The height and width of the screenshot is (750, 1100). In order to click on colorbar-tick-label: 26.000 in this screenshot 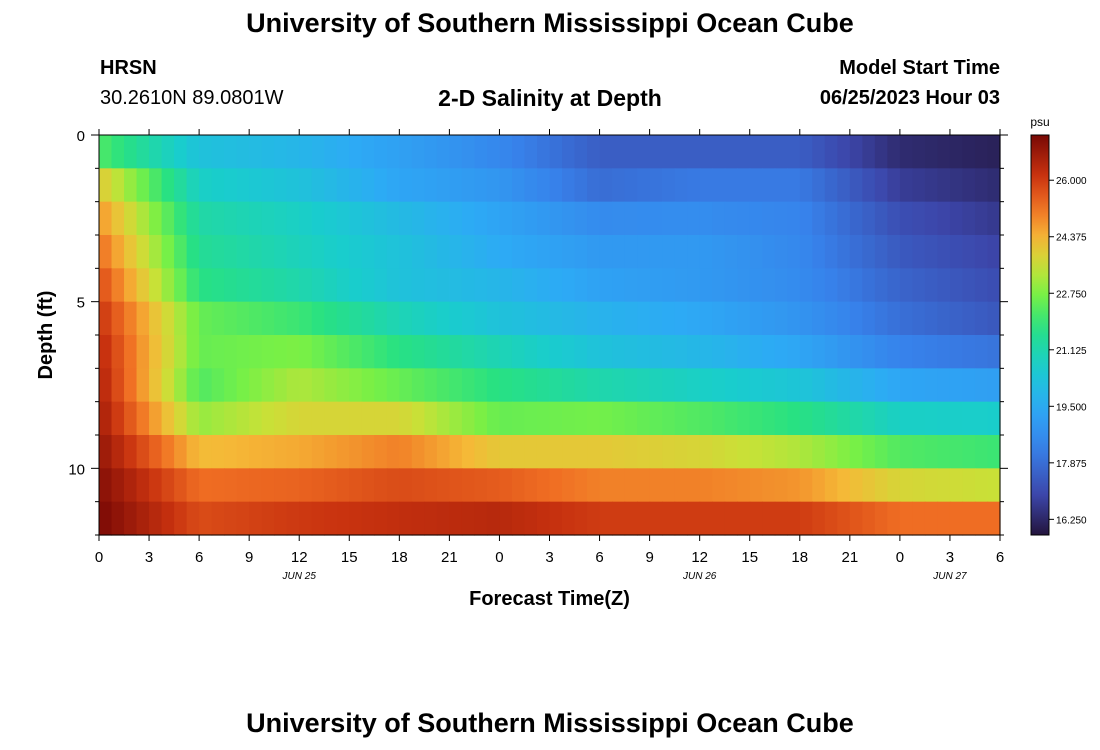, I will do `click(1071, 181)`.